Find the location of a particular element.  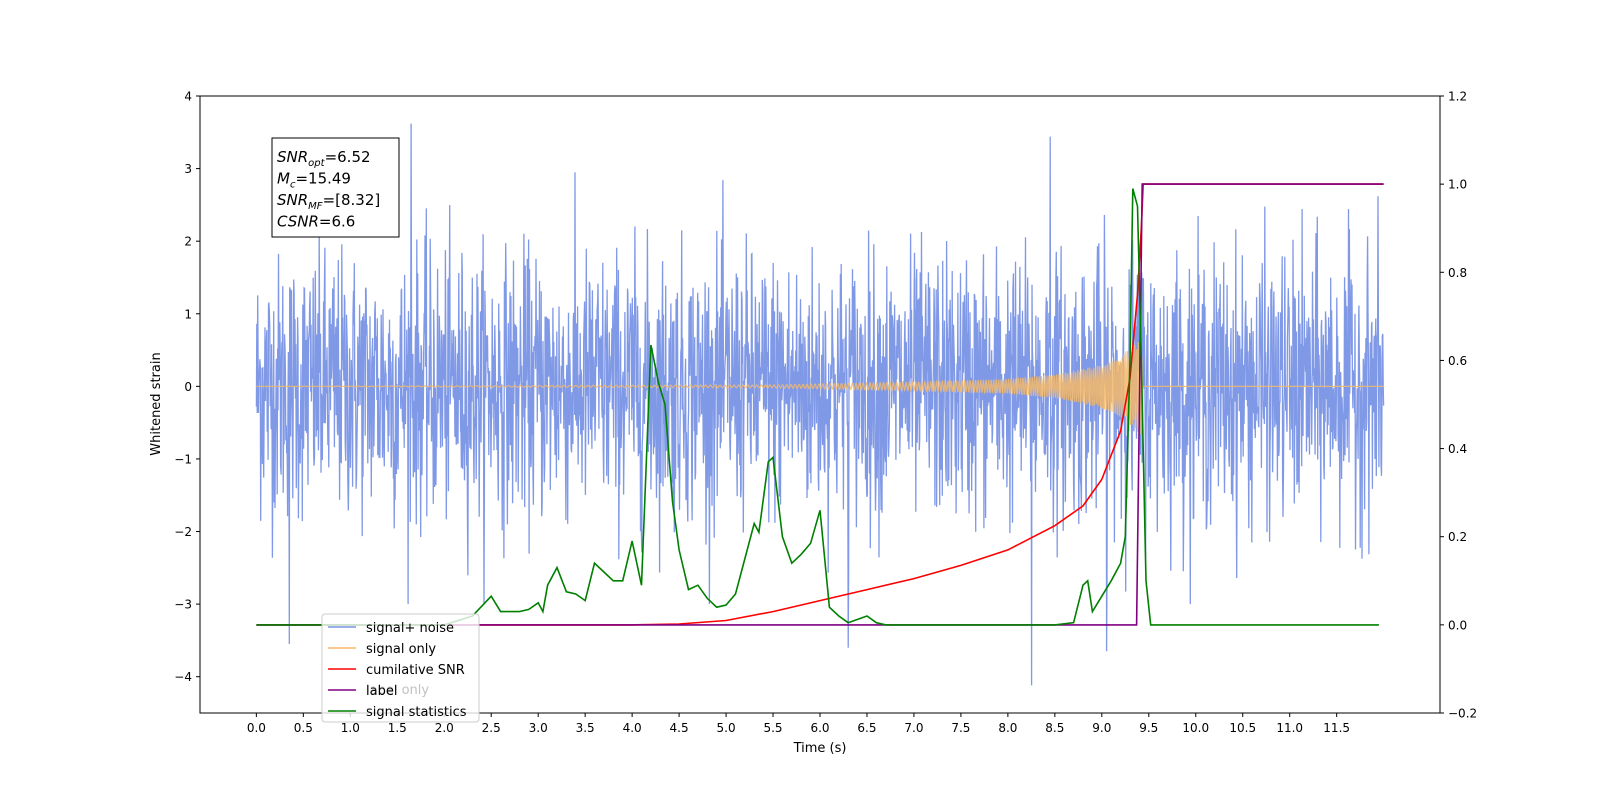

y-tick-label-right: 1.0 is located at coordinates (1457, 185).